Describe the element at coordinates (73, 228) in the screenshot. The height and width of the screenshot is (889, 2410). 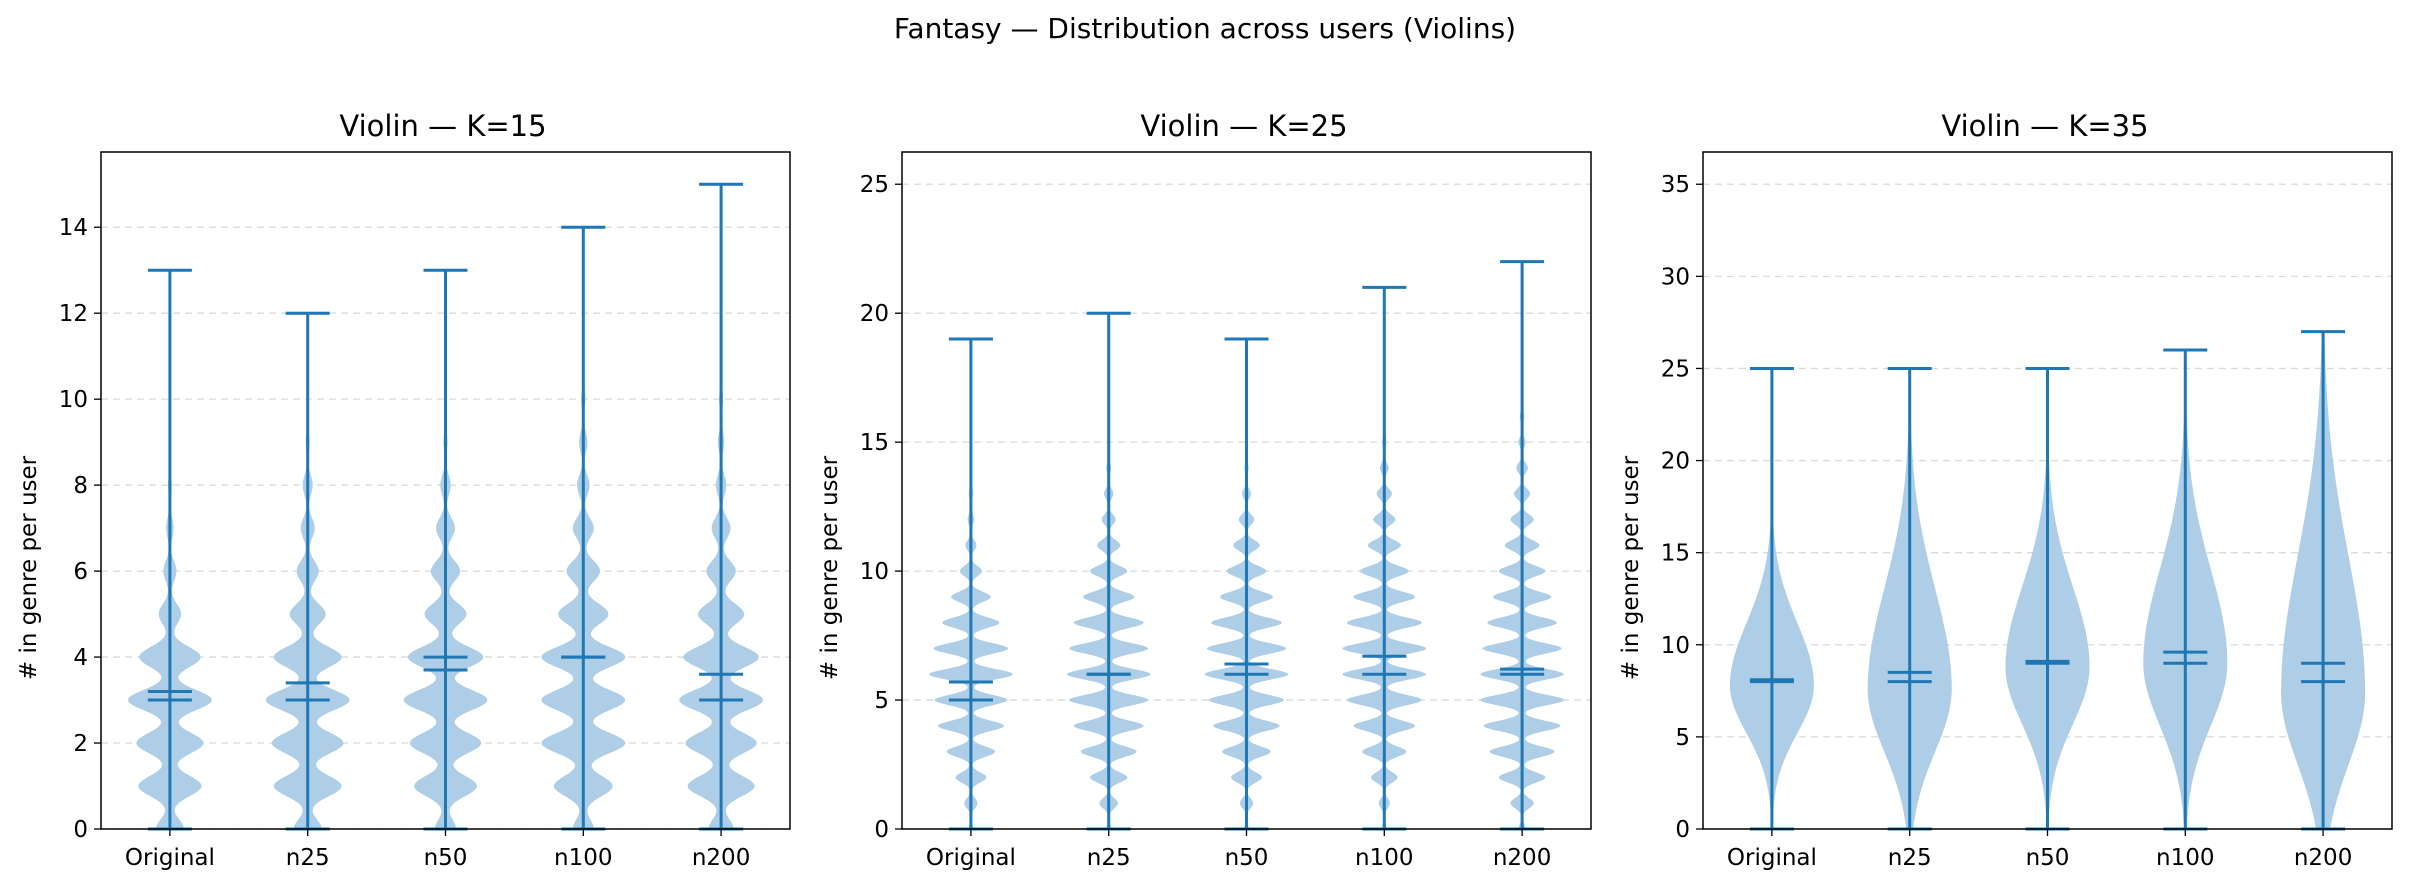
I see `y-tick-label: 14` at that location.